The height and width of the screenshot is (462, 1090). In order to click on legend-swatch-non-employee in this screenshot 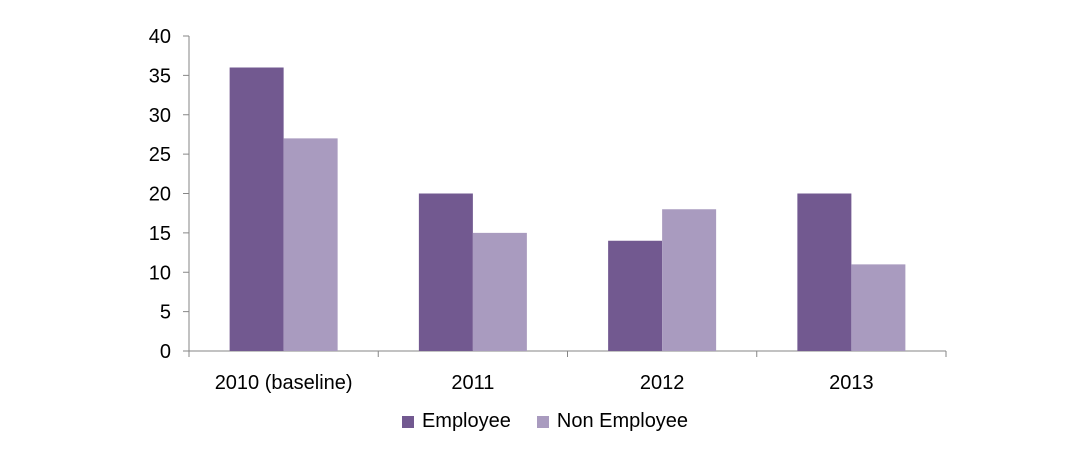, I will do `click(542, 421)`.